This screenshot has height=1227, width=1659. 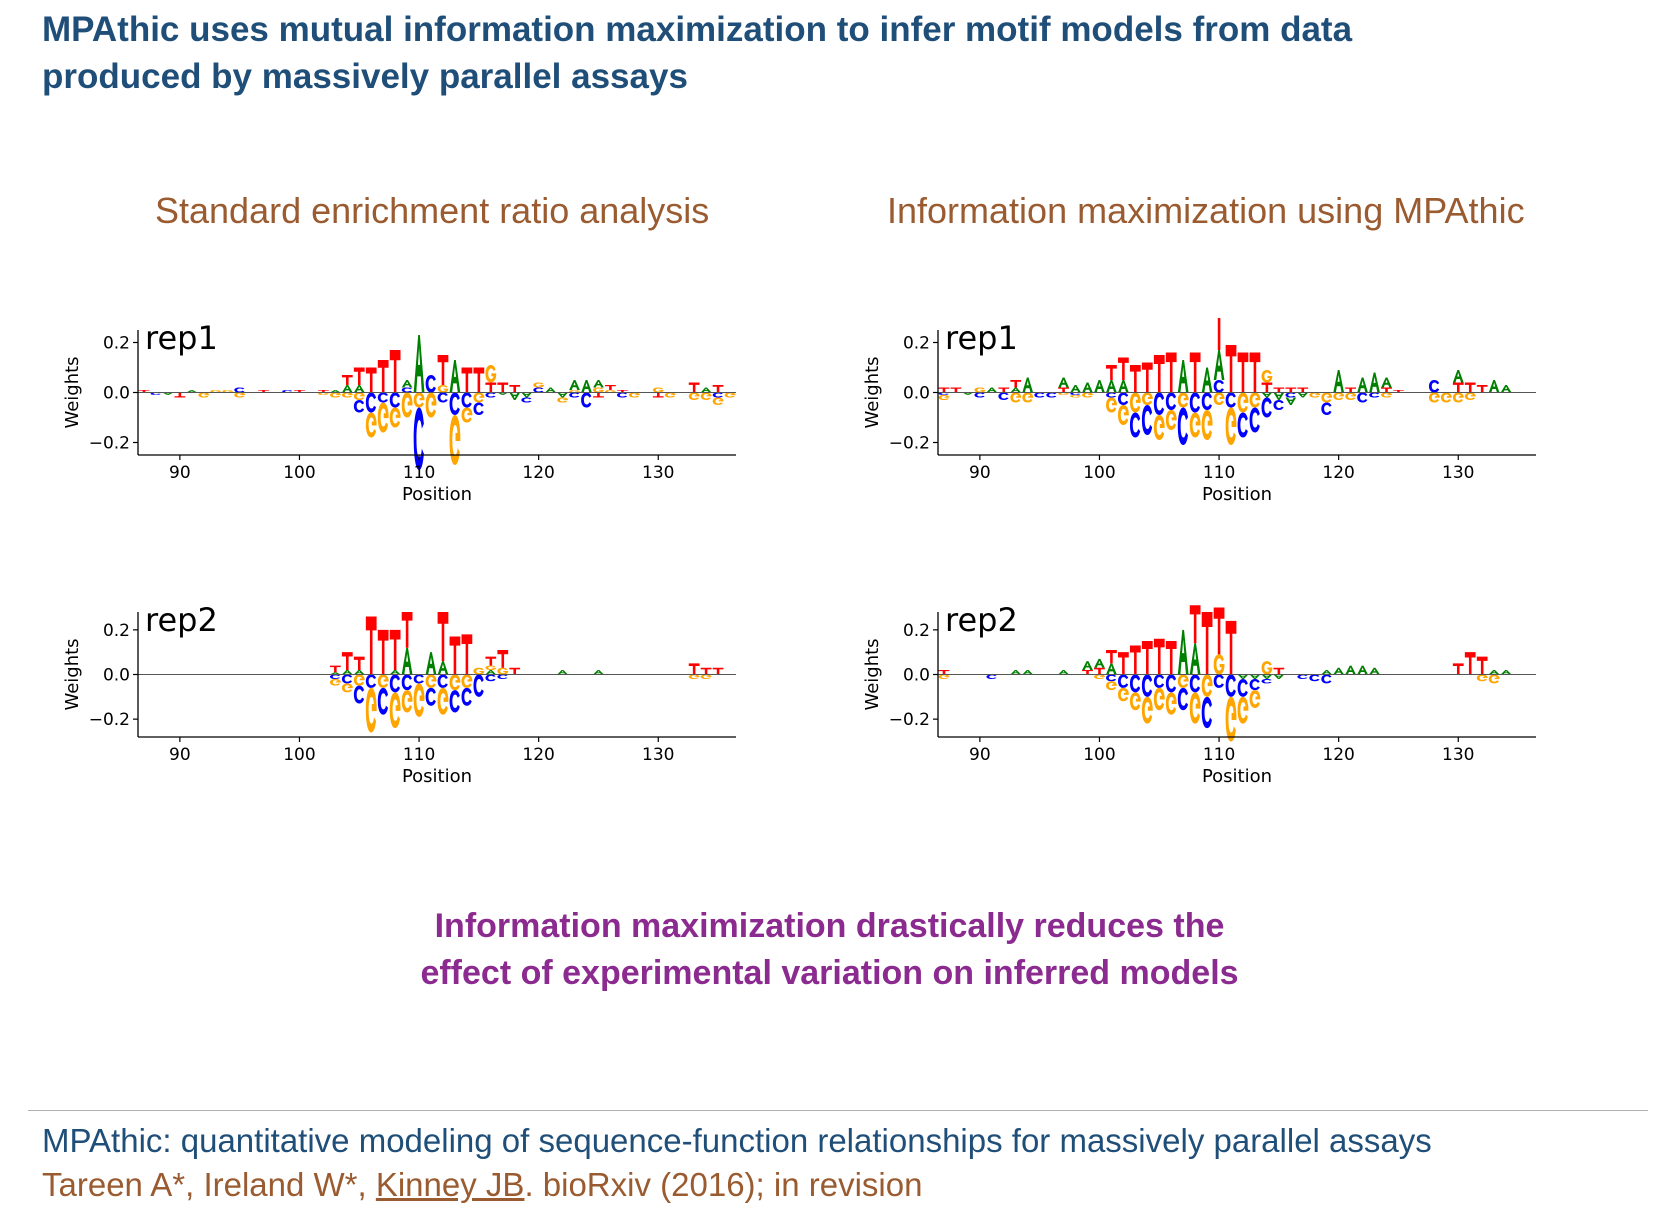 I want to click on y-tick-label: 0.0, so click(x=116, y=394).